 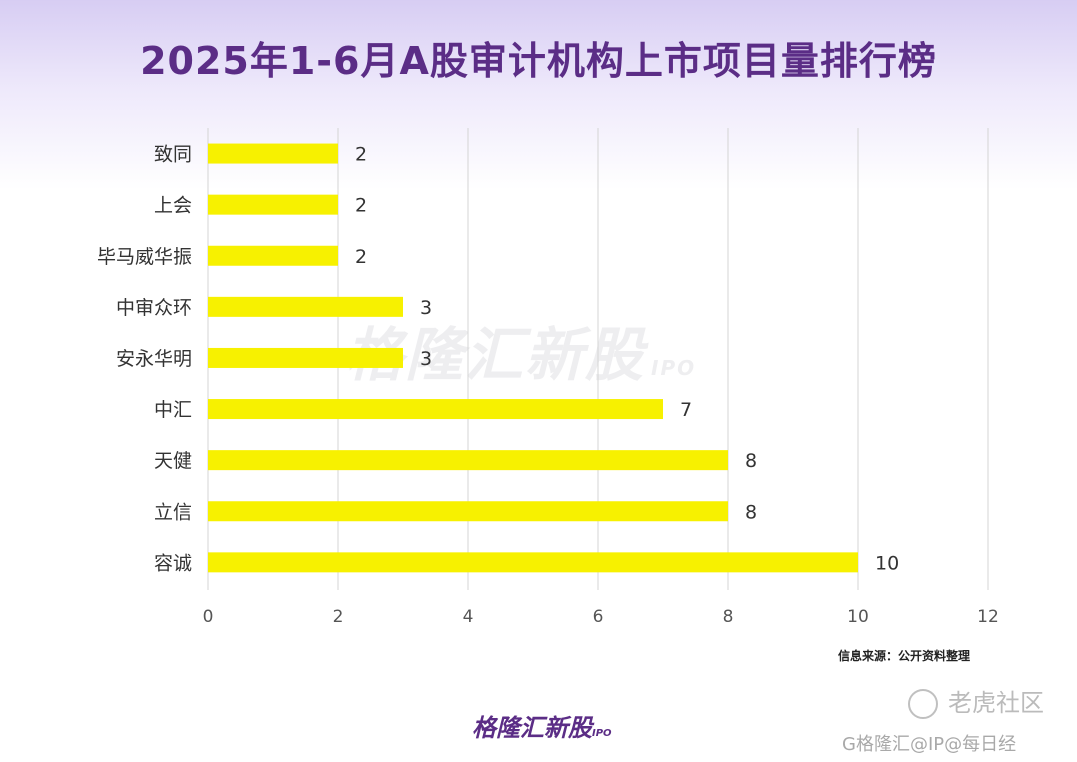 I want to click on y-tick-label: 安永华明, so click(x=154, y=359).